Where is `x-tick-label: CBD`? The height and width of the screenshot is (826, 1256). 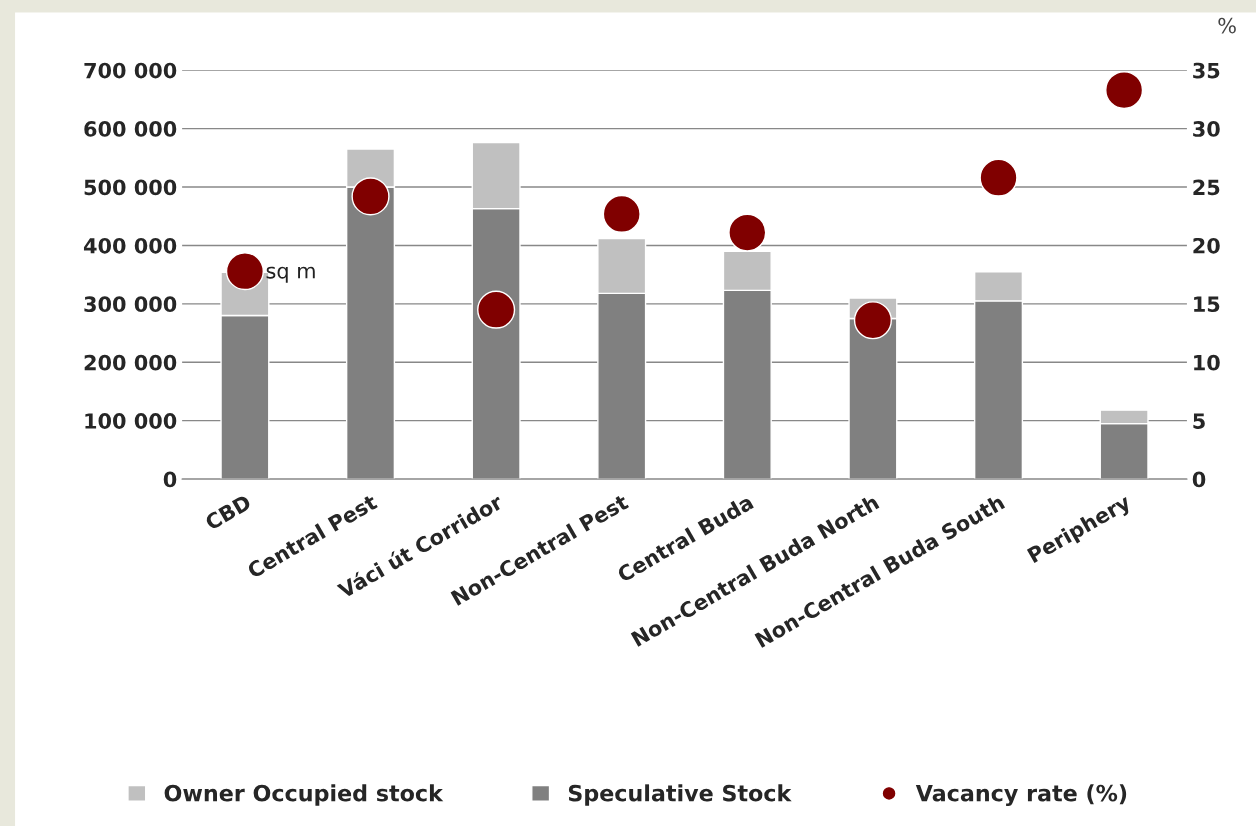 x-tick-label: CBD is located at coordinates (228, 512).